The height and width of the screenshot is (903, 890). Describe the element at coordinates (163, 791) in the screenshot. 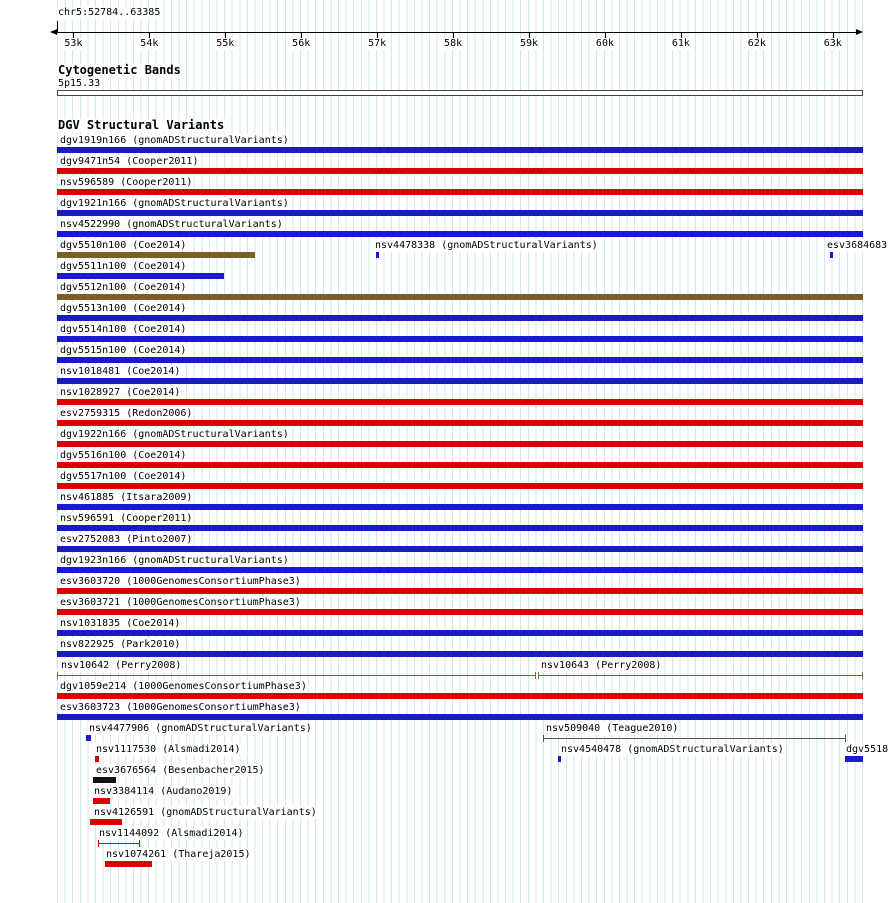

I see `variant-label: nsv3384114 (Audano2019)` at that location.